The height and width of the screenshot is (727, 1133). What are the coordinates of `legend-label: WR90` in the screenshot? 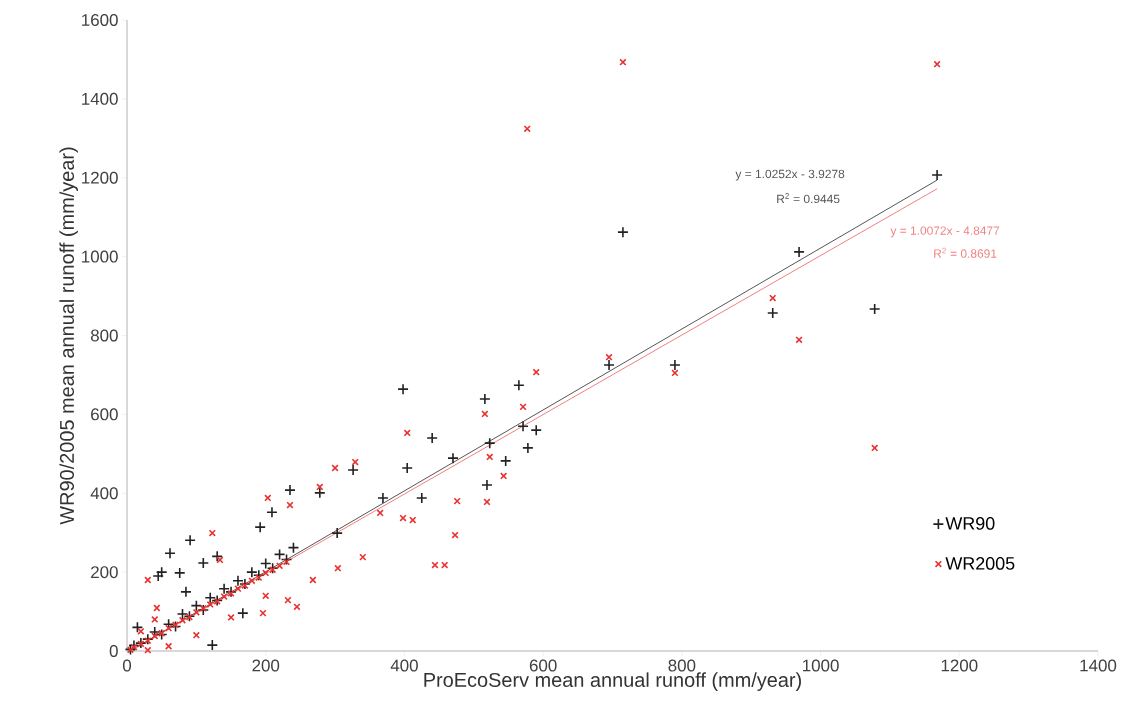 It's located at (970, 523).